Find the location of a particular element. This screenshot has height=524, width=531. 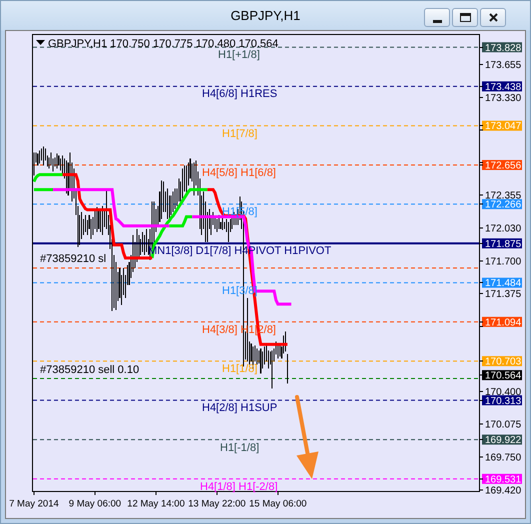

annotation: #73859210 sell 0.10 is located at coordinates (90, 370).